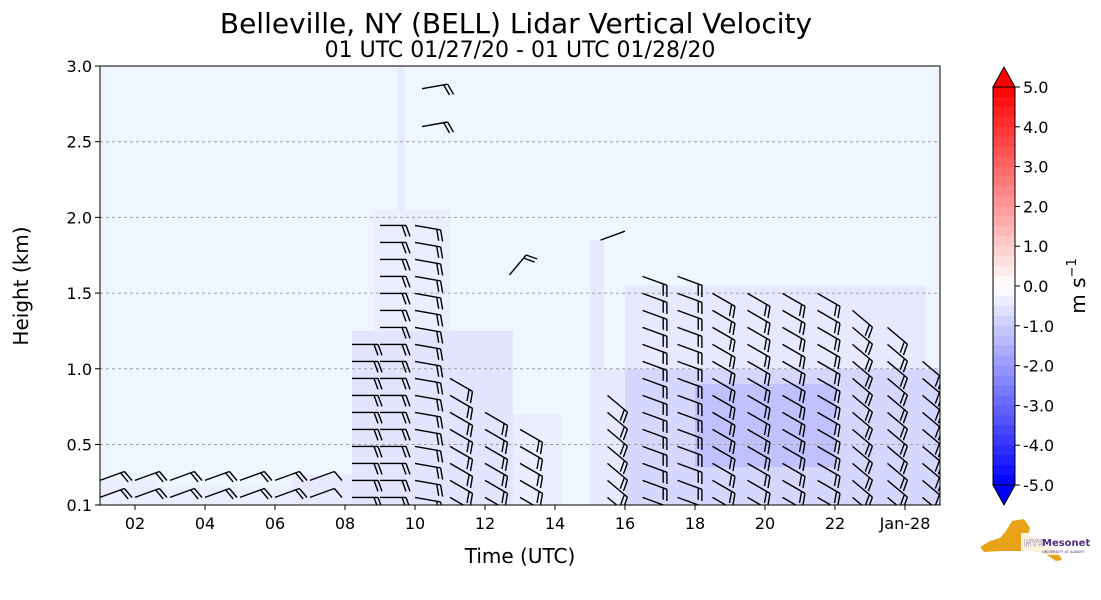 The image size is (1101, 600). I want to click on y-tick-label: 0.1, so click(79, 505).